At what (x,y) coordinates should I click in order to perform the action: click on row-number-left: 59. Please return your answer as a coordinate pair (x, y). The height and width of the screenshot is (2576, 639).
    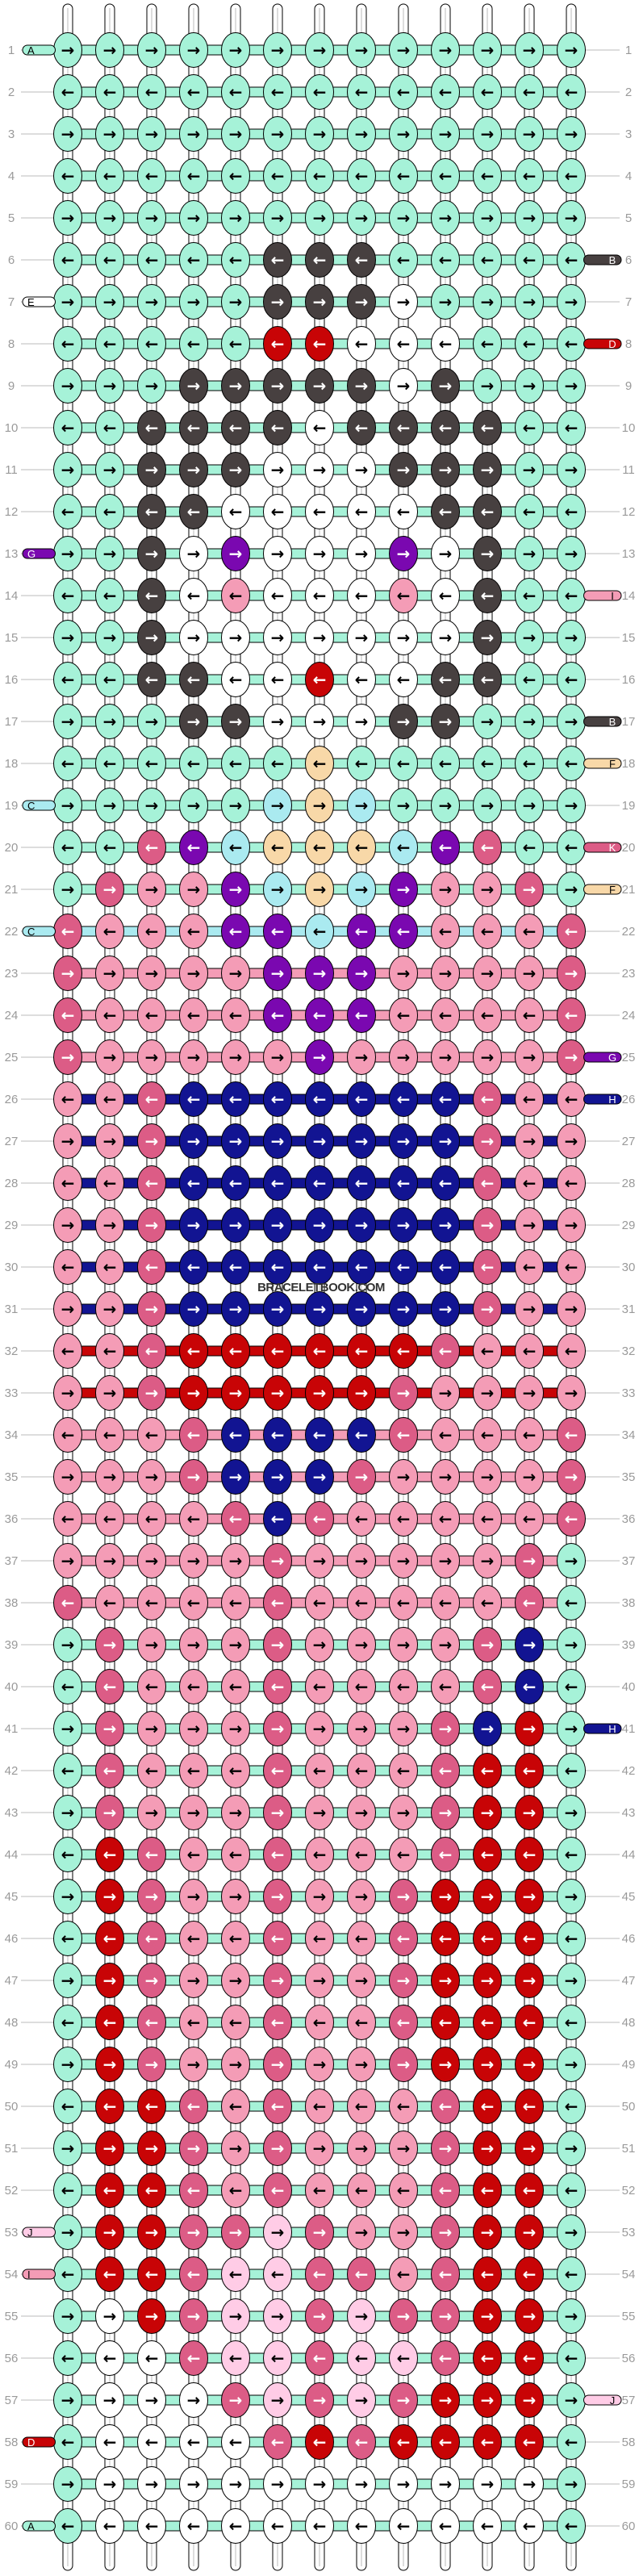
    Looking at the image, I should click on (12, 2484).